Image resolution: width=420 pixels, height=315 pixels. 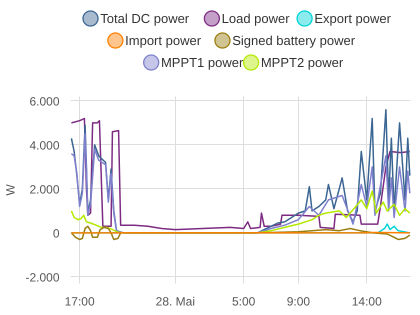 What do you see at coordinates (44, 145) in the screenshot?
I see `y-tick-label: 4.000` at bounding box center [44, 145].